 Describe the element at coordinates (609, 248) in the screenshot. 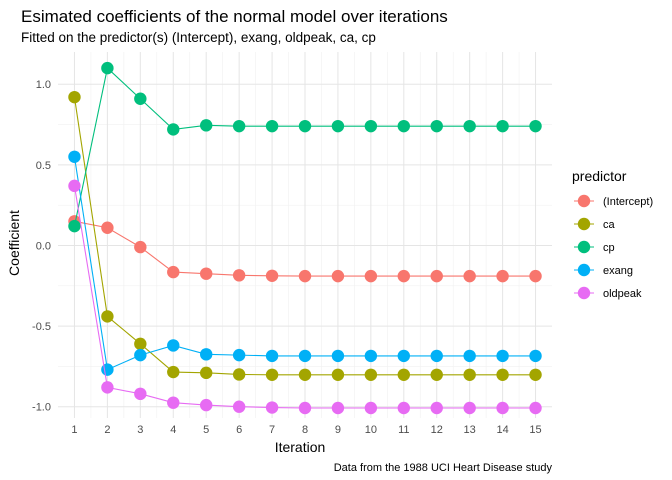

I see `legend-label: cp` at that location.